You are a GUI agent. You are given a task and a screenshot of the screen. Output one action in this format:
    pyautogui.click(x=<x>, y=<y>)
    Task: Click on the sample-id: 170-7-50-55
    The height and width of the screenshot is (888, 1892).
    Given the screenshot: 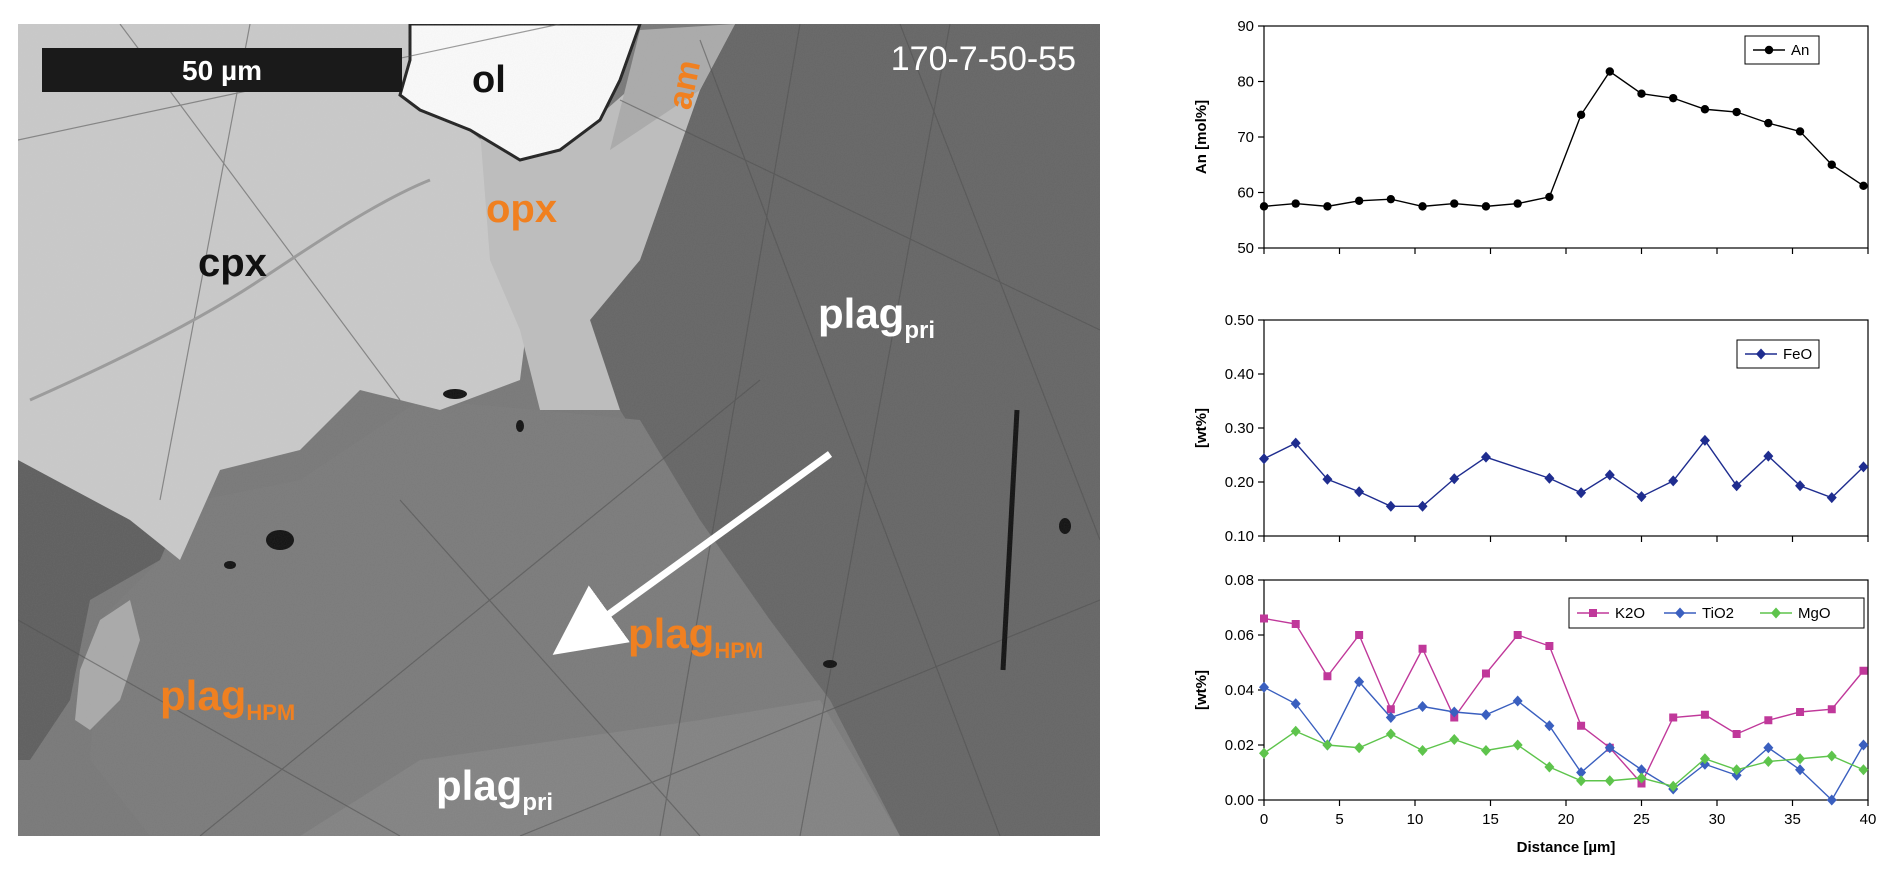 What is the action you would take?
    pyautogui.click(x=983, y=59)
    